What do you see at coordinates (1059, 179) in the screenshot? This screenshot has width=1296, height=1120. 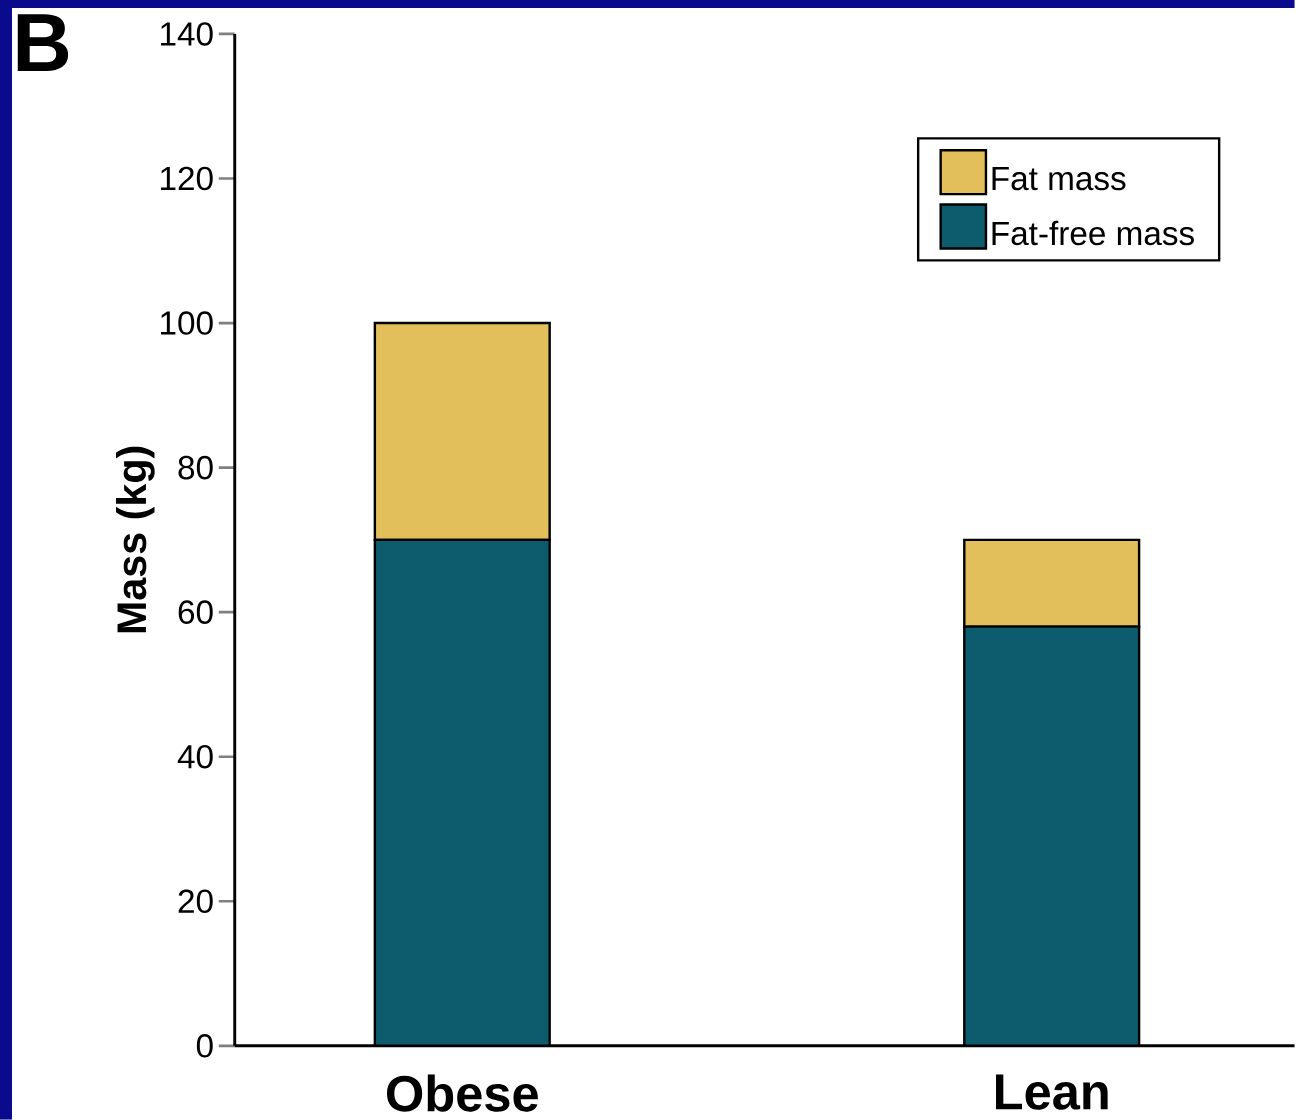 I see `legend-label: Fat mass` at bounding box center [1059, 179].